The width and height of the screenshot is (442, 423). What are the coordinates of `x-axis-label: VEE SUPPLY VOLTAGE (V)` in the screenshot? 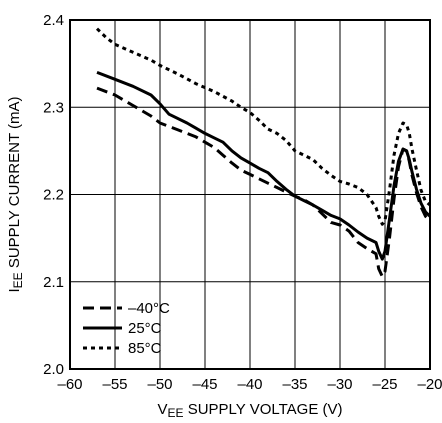 It's located at (250, 410).